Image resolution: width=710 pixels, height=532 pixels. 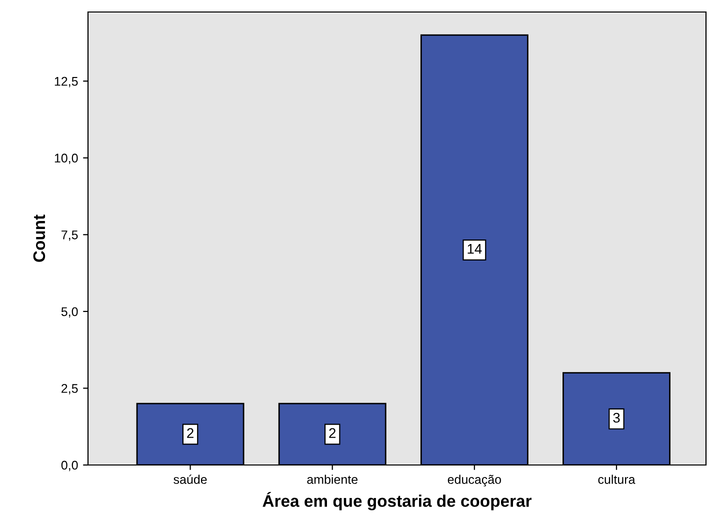 I want to click on y-tick-label: 2,5, so click(x=70, y=389).